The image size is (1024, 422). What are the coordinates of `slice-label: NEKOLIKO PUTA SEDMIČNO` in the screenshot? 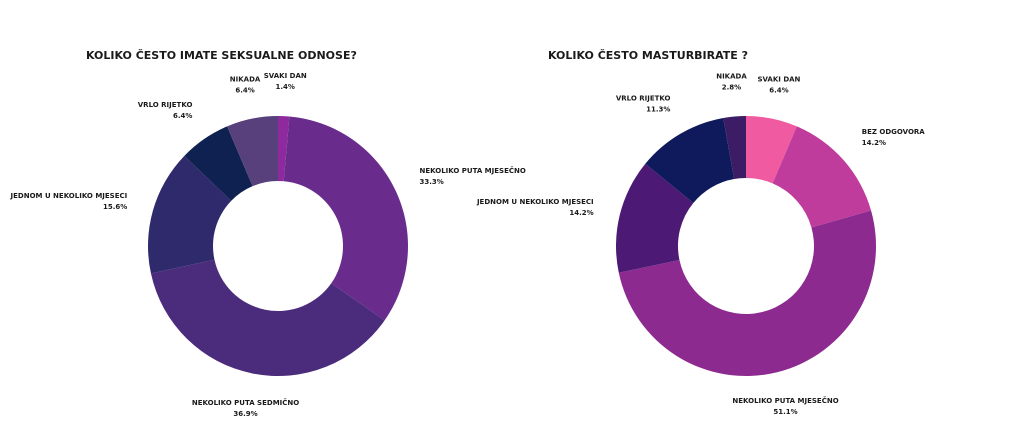 It's located at (245, 402).